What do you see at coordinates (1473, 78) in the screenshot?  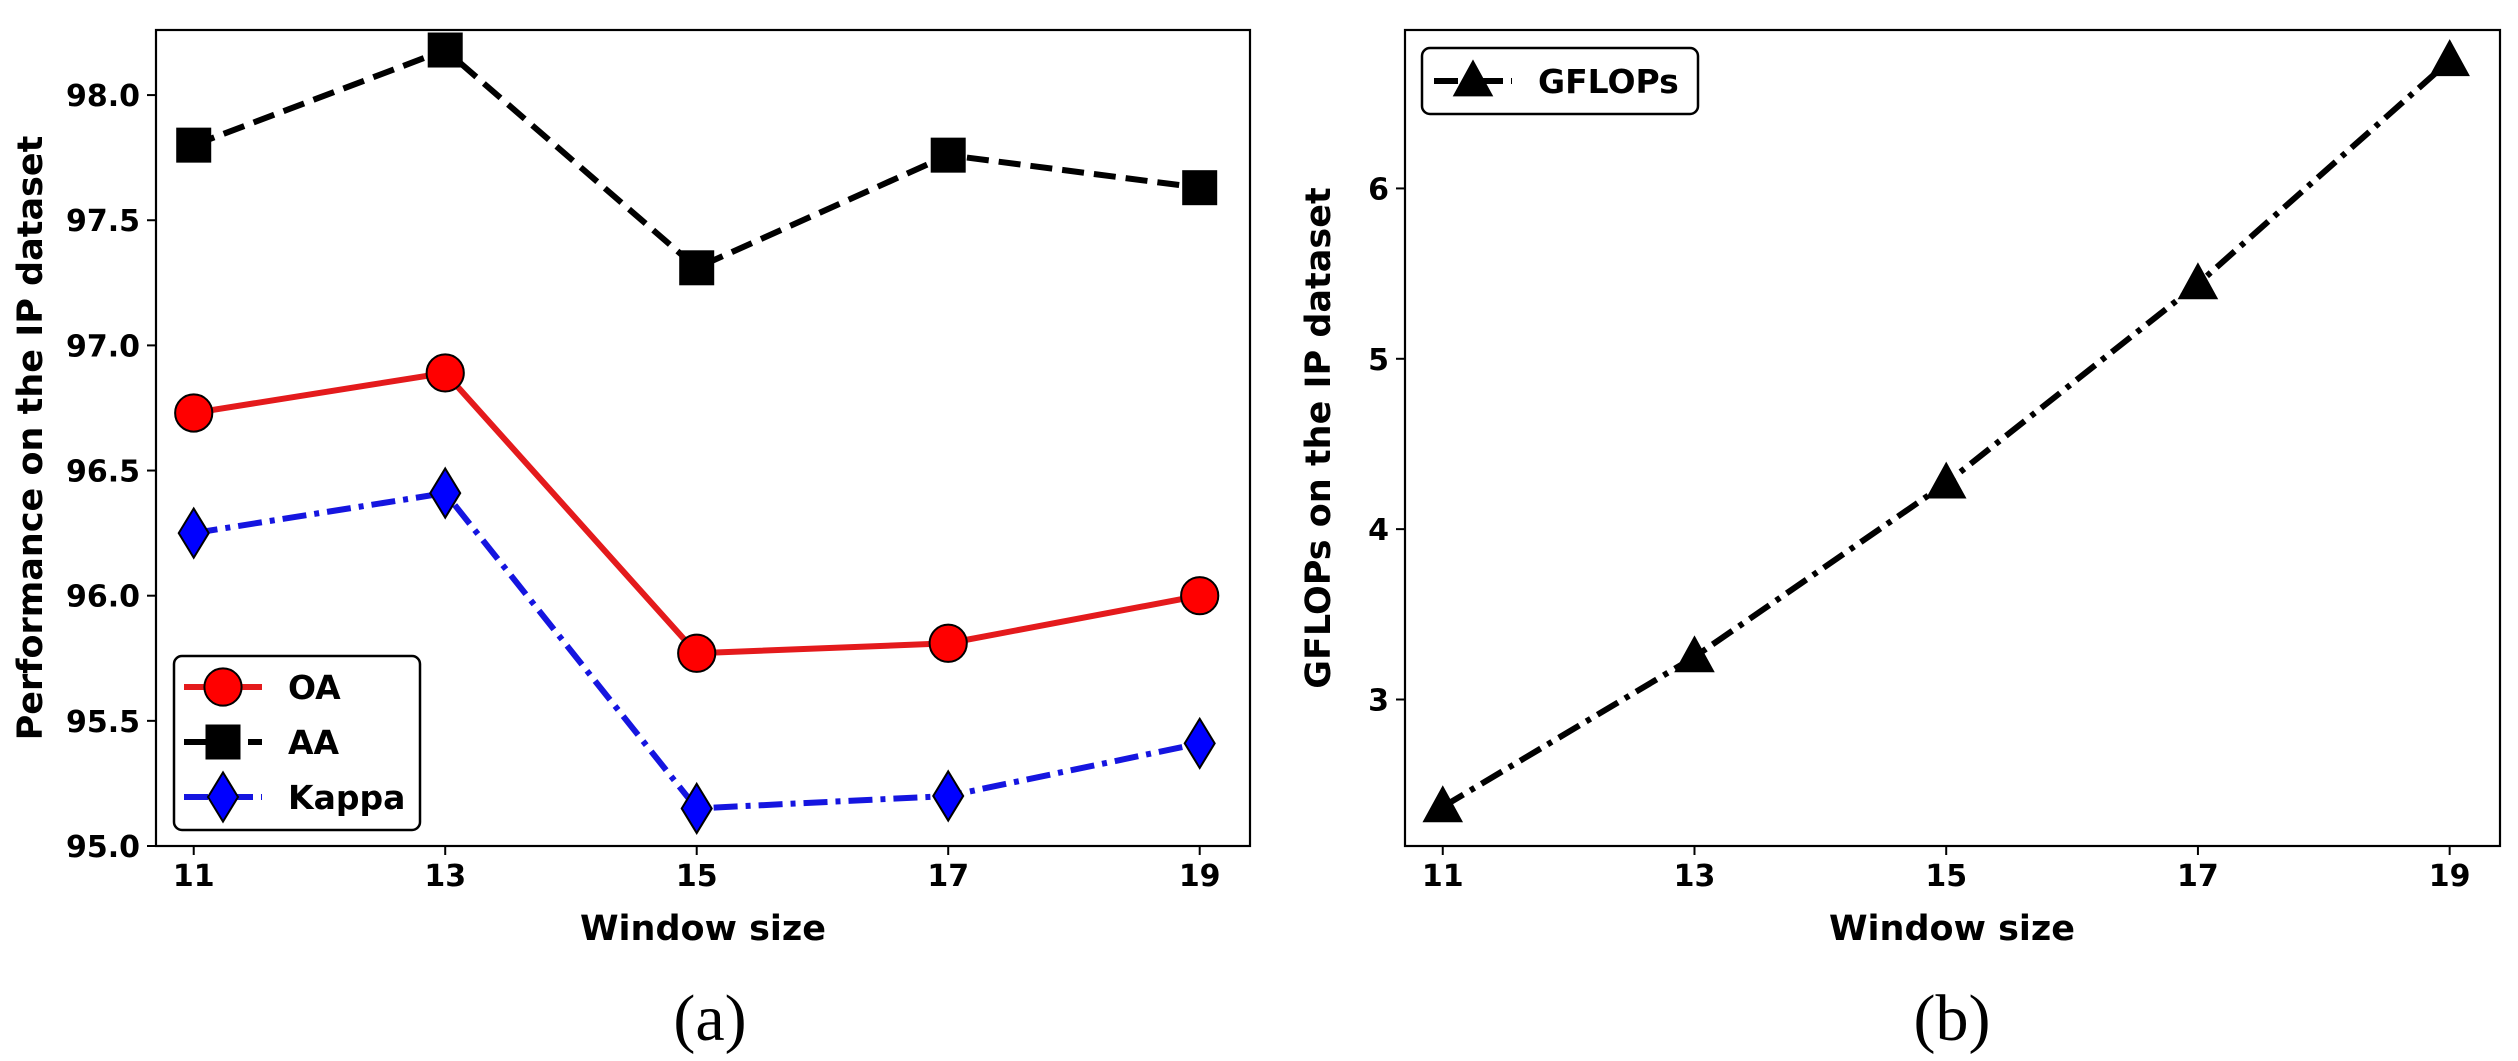 I see `legend-marker-gflops` at bounding box center [1473, 78].